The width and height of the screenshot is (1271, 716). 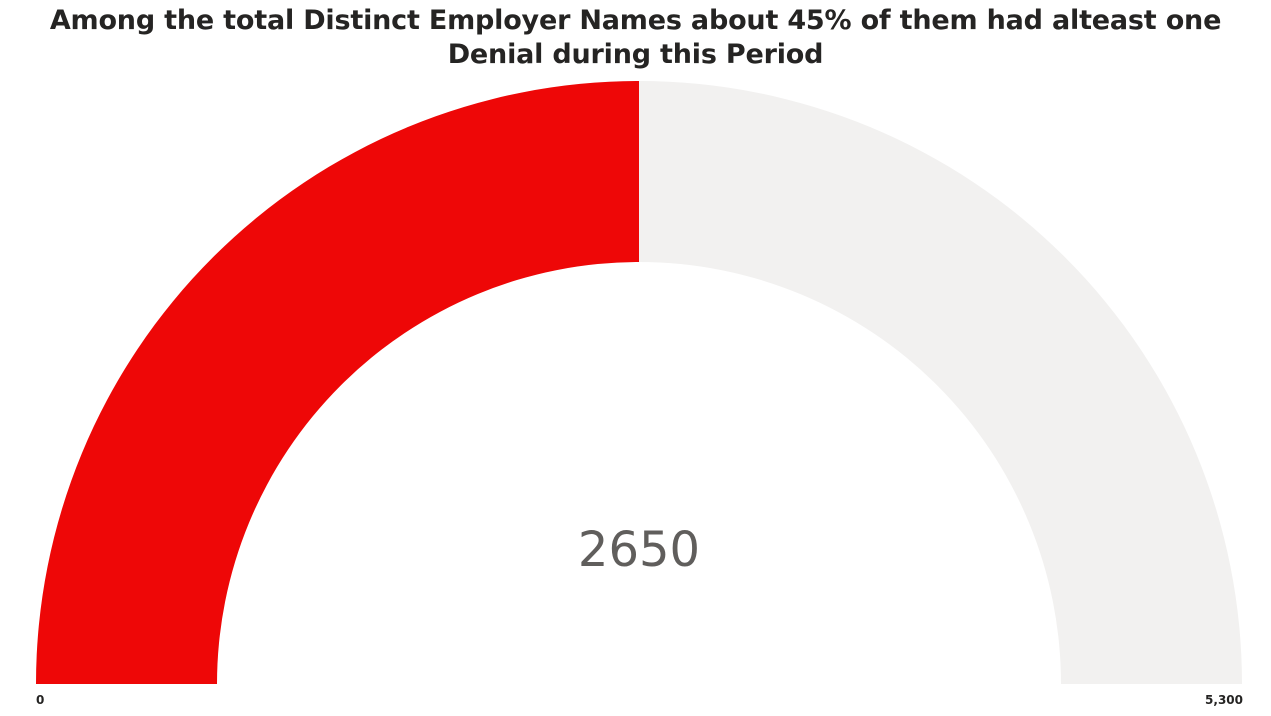 What do you see at coordinates (639, 550) in the screenshot?
I see `gauge-value-label: 2650` at bounding box center [639, 550].